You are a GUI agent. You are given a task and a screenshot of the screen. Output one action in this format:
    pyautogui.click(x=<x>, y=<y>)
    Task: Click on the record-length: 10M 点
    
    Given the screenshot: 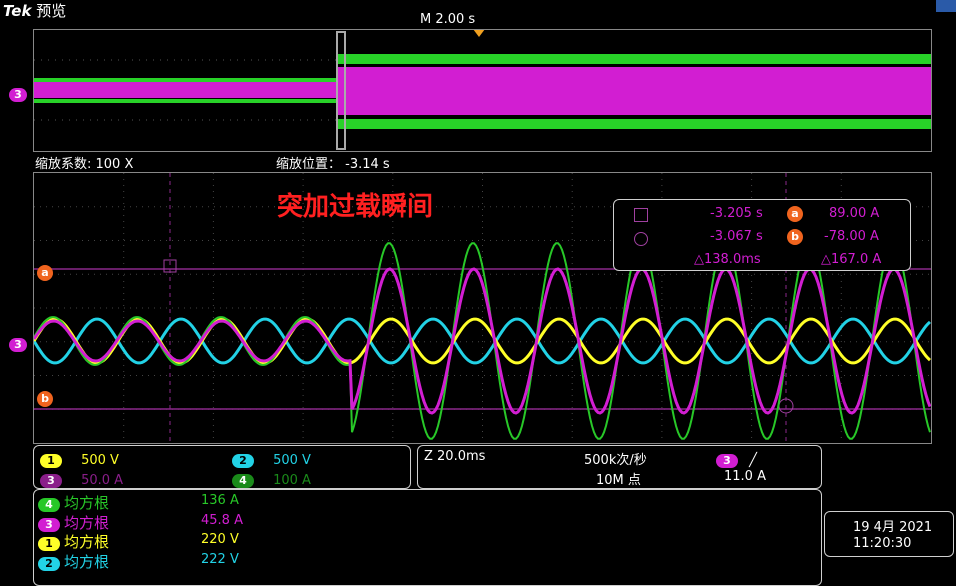 What is the action you would take?
    pyautogui.click(x=618, y=480)
    